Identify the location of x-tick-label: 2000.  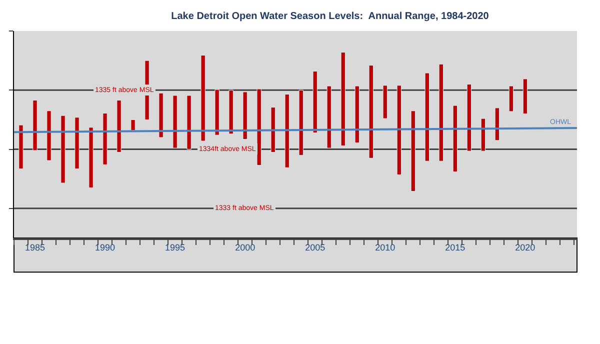
(245, 247).